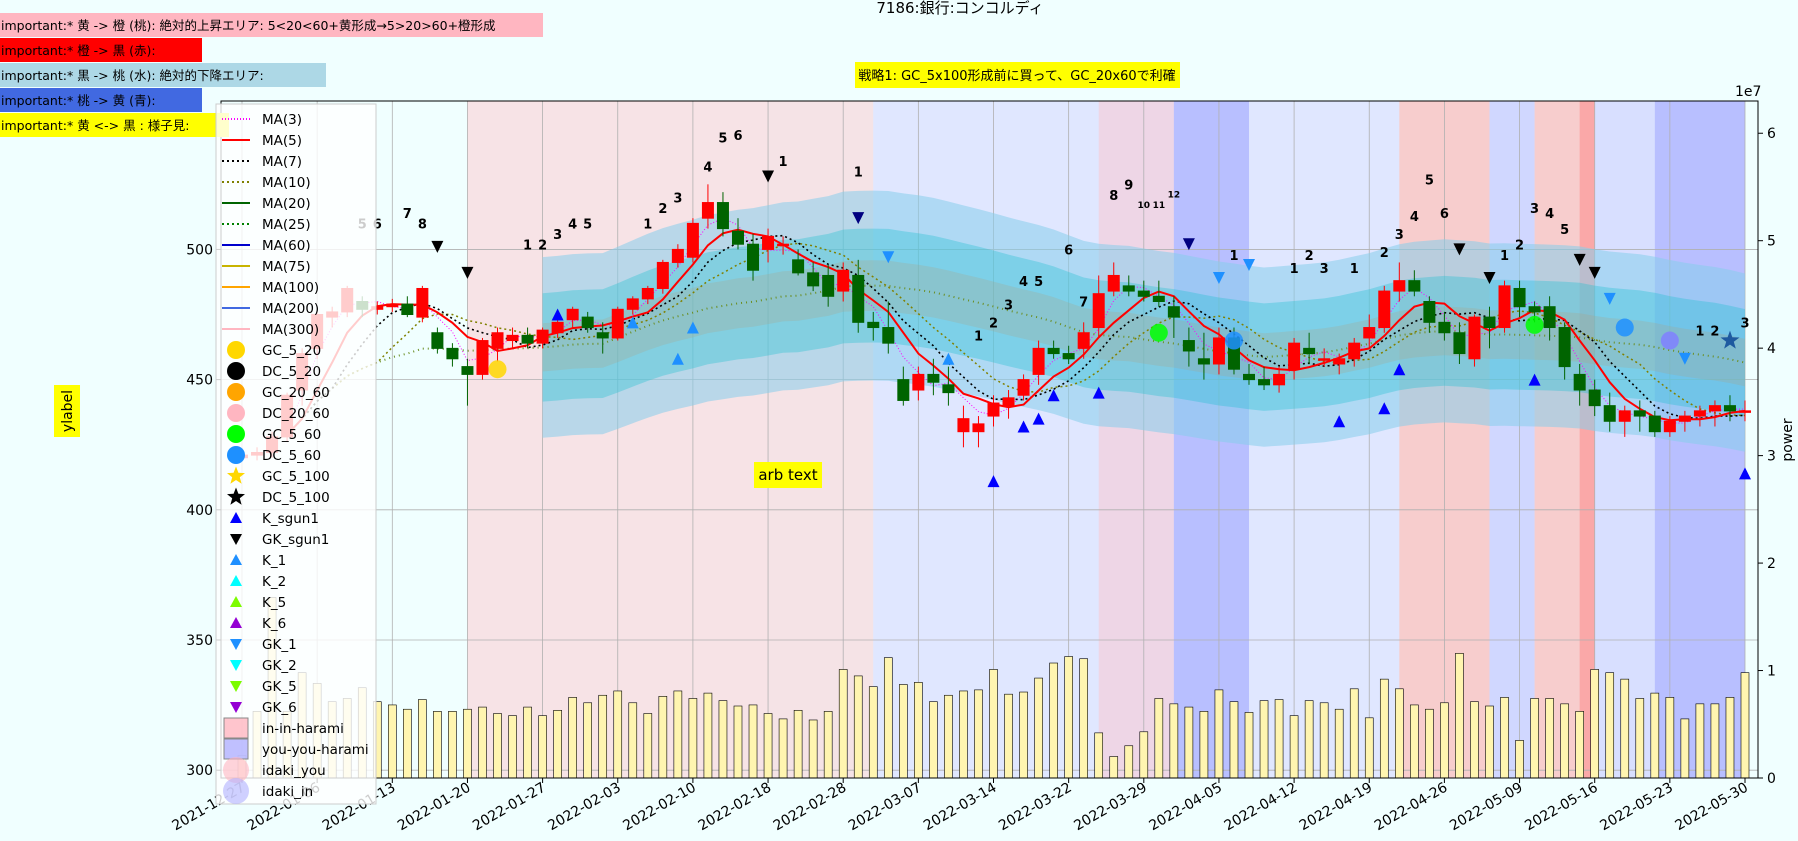 The image size is (1798, 841). What do you see at coordinates (290, 309) in the screenshot?
I see `legend-label: MA(200)` at bounding box center [290, 309].